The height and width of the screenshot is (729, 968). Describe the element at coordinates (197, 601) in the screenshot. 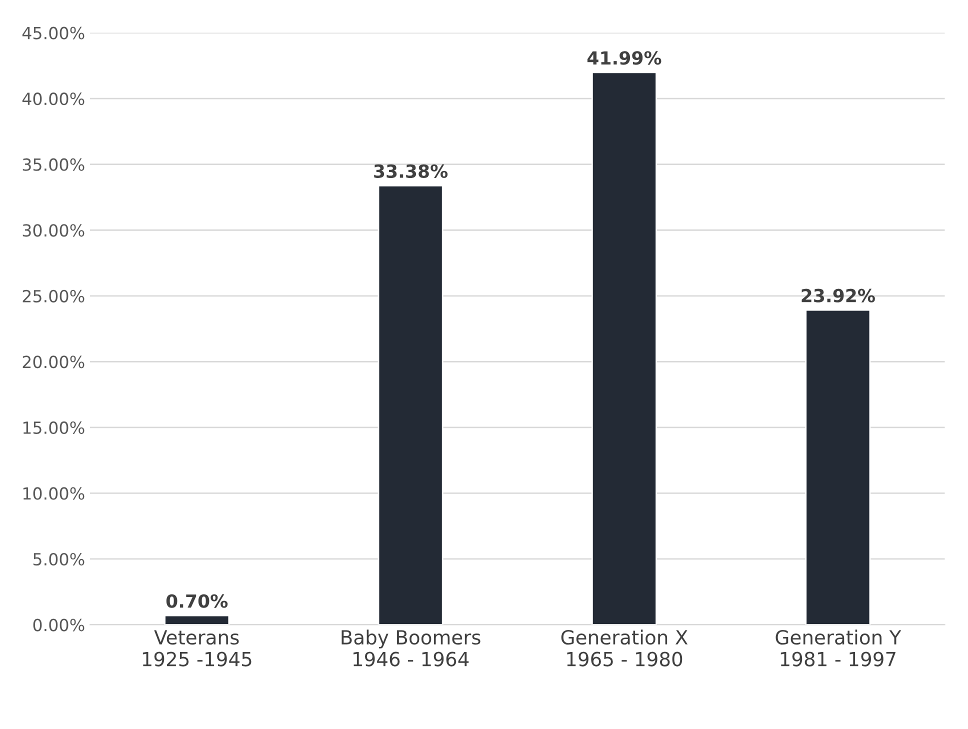

I see `data-label: 0.70%` at that location.